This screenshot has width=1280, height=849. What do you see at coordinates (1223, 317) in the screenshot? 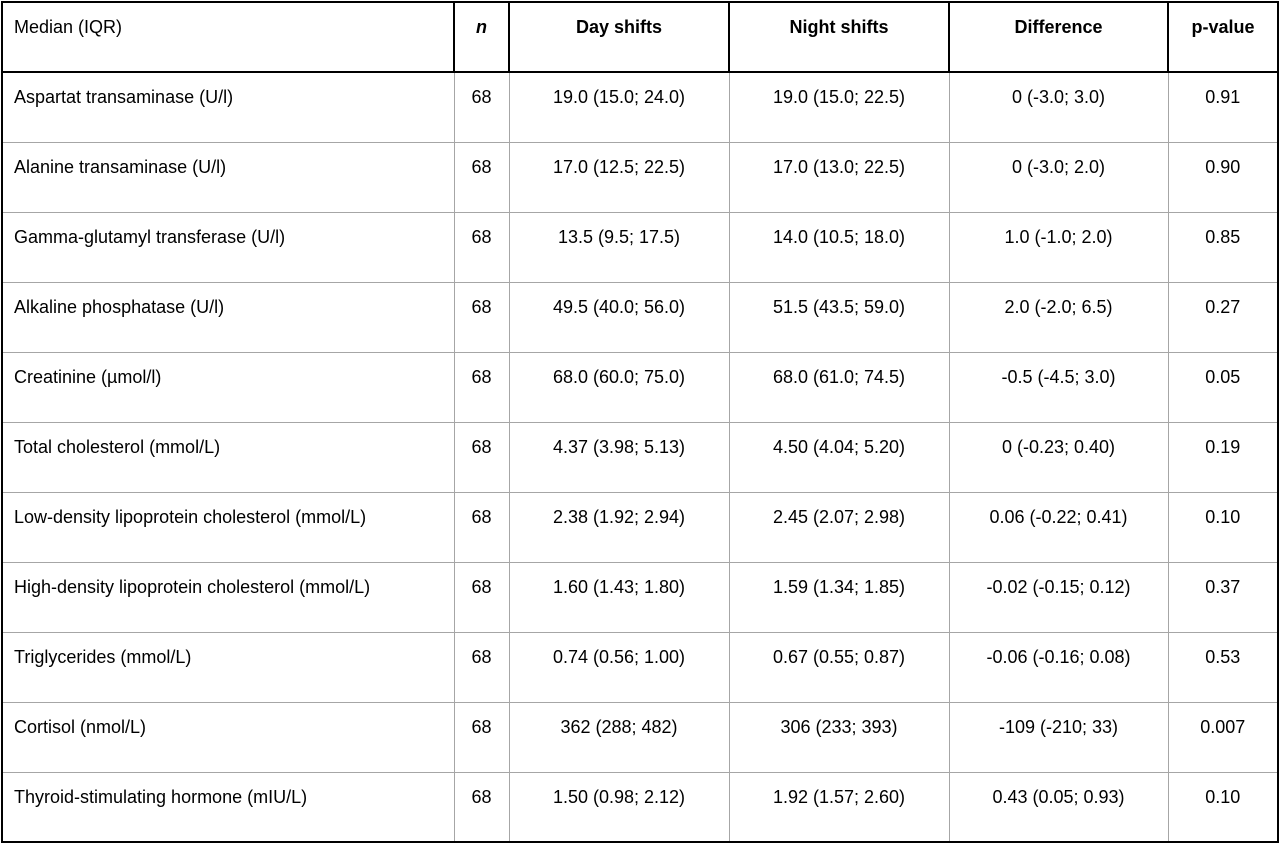
I see `row-p-value: 0.27` at bounding box center [1223, 317].